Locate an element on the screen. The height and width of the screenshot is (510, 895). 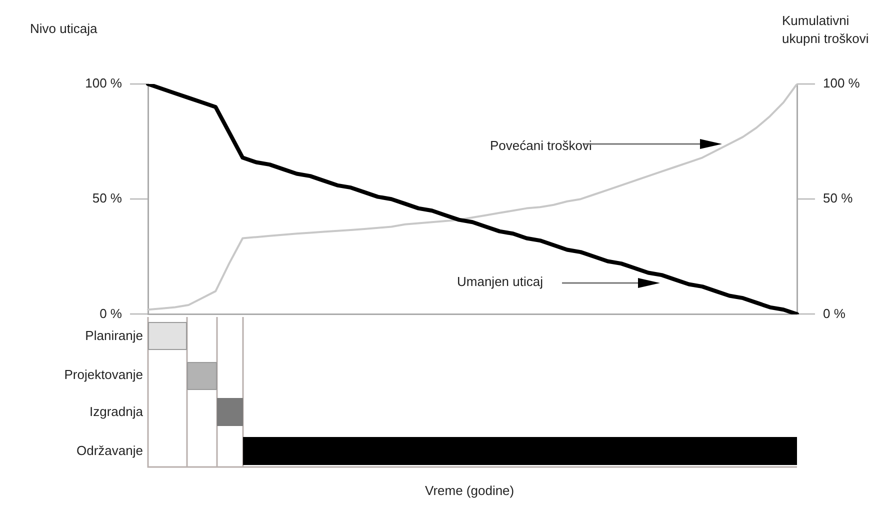
y2-axis-title: Kumulativni ukupni troškovi is located at coordinates (826, 30).